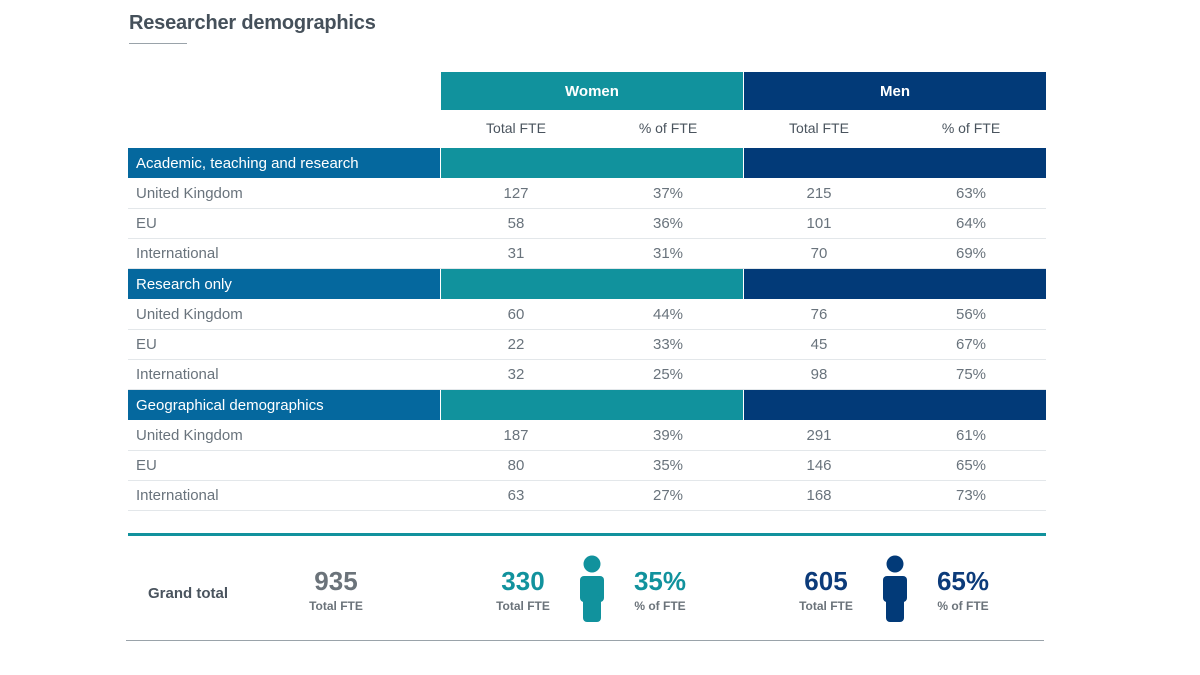  I want to click on women-pct-fte: 37%, so click(668, 193).